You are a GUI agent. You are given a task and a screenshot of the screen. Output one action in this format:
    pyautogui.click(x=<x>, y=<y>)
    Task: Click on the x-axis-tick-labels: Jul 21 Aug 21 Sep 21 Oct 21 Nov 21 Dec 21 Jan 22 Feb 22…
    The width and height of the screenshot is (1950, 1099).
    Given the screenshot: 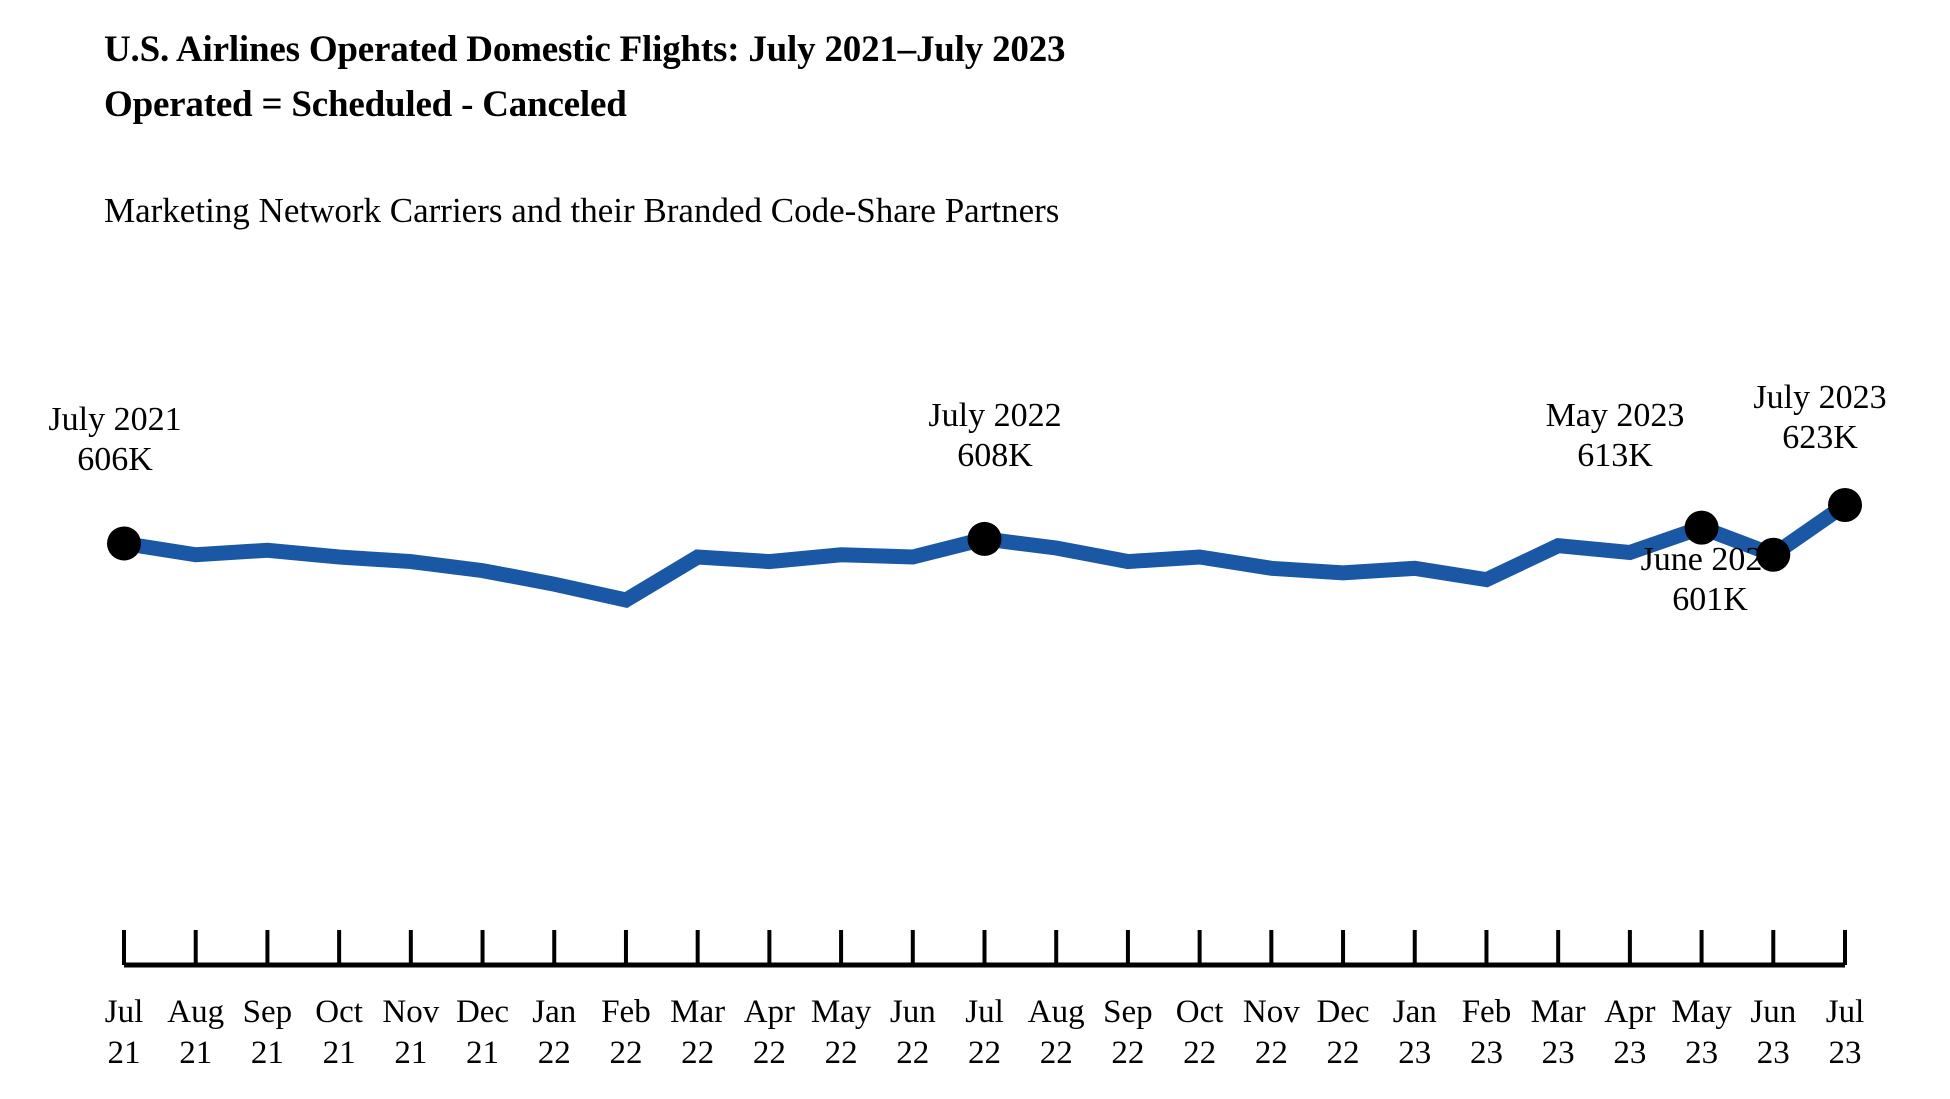 What is the action you would take?
    pyautogui.click(x=975, y=1042)
    